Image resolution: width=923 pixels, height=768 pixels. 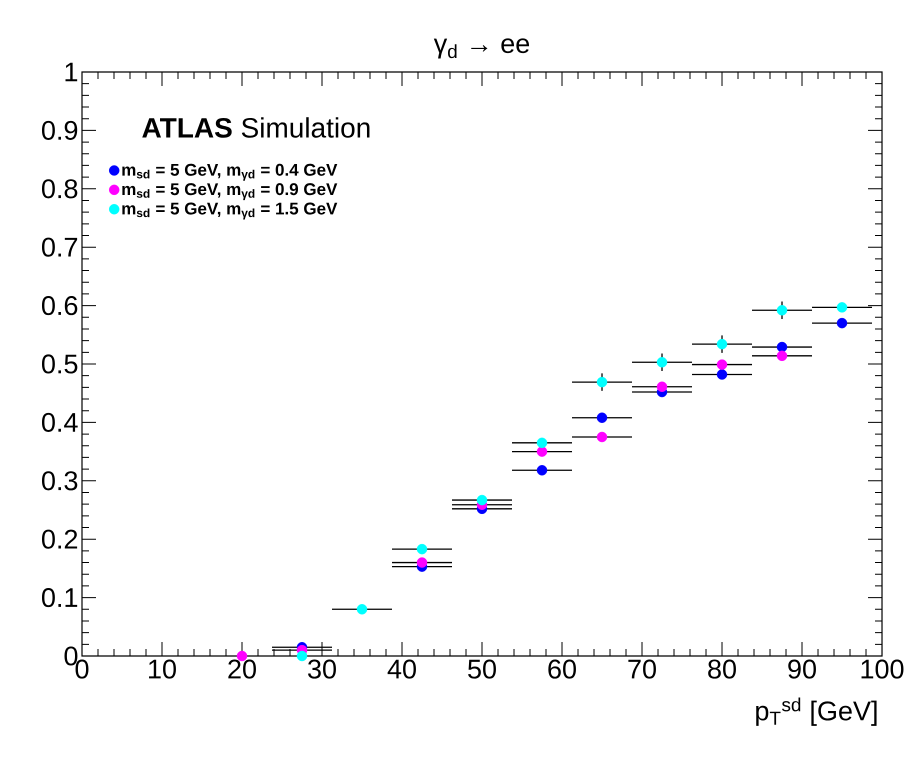 I want to click on y-tick-label: 0.5, so click(x=60, y=364).